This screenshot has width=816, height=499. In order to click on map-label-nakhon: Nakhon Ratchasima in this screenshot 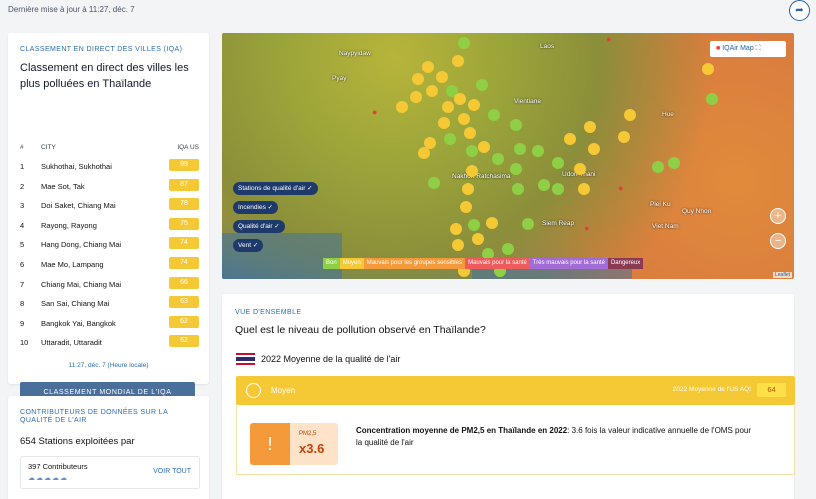, I will do `click(481, 176)`.